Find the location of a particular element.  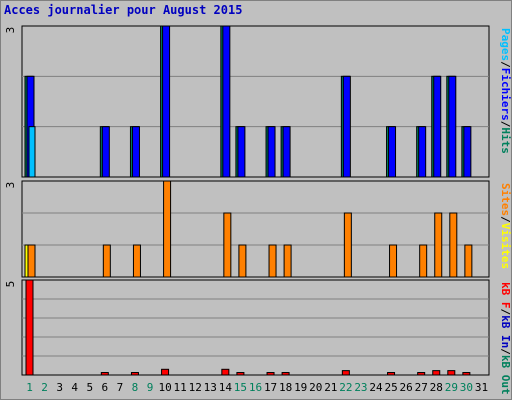

x-tick-label: 2 is located at coordinates (44, 387).